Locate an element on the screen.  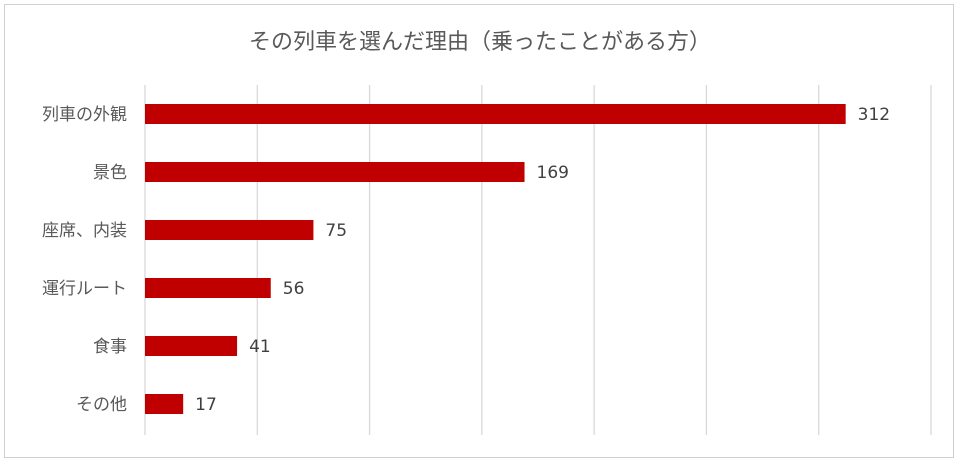
category-label: その他 is located at coordinates (101, 405).